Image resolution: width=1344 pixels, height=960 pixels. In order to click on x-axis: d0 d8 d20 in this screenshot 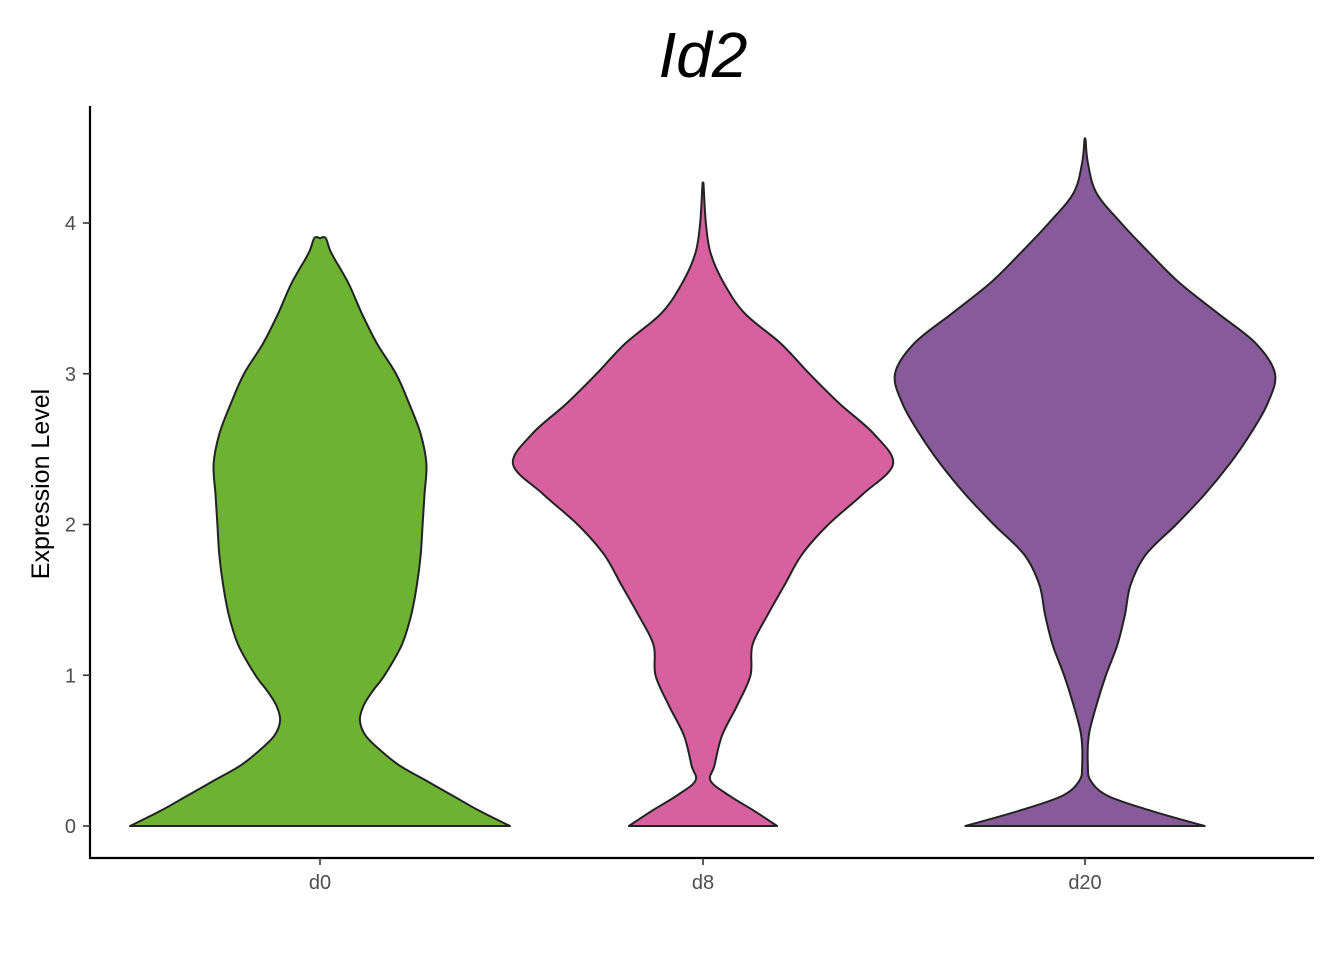, I will do `click(701, 875)`.